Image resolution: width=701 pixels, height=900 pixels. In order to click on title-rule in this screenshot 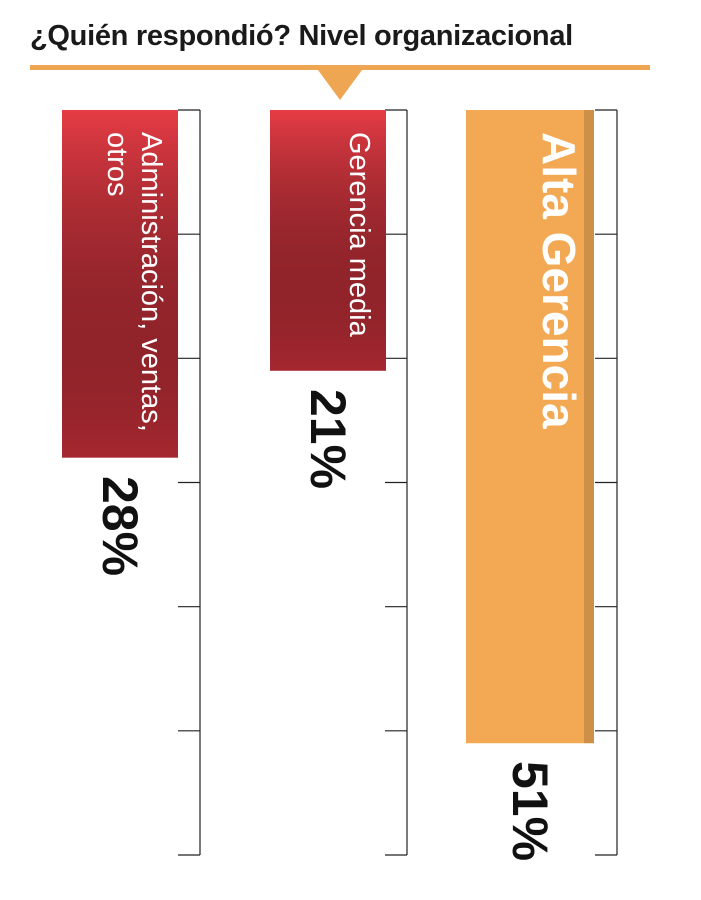, I will do `click(340, 67)`.